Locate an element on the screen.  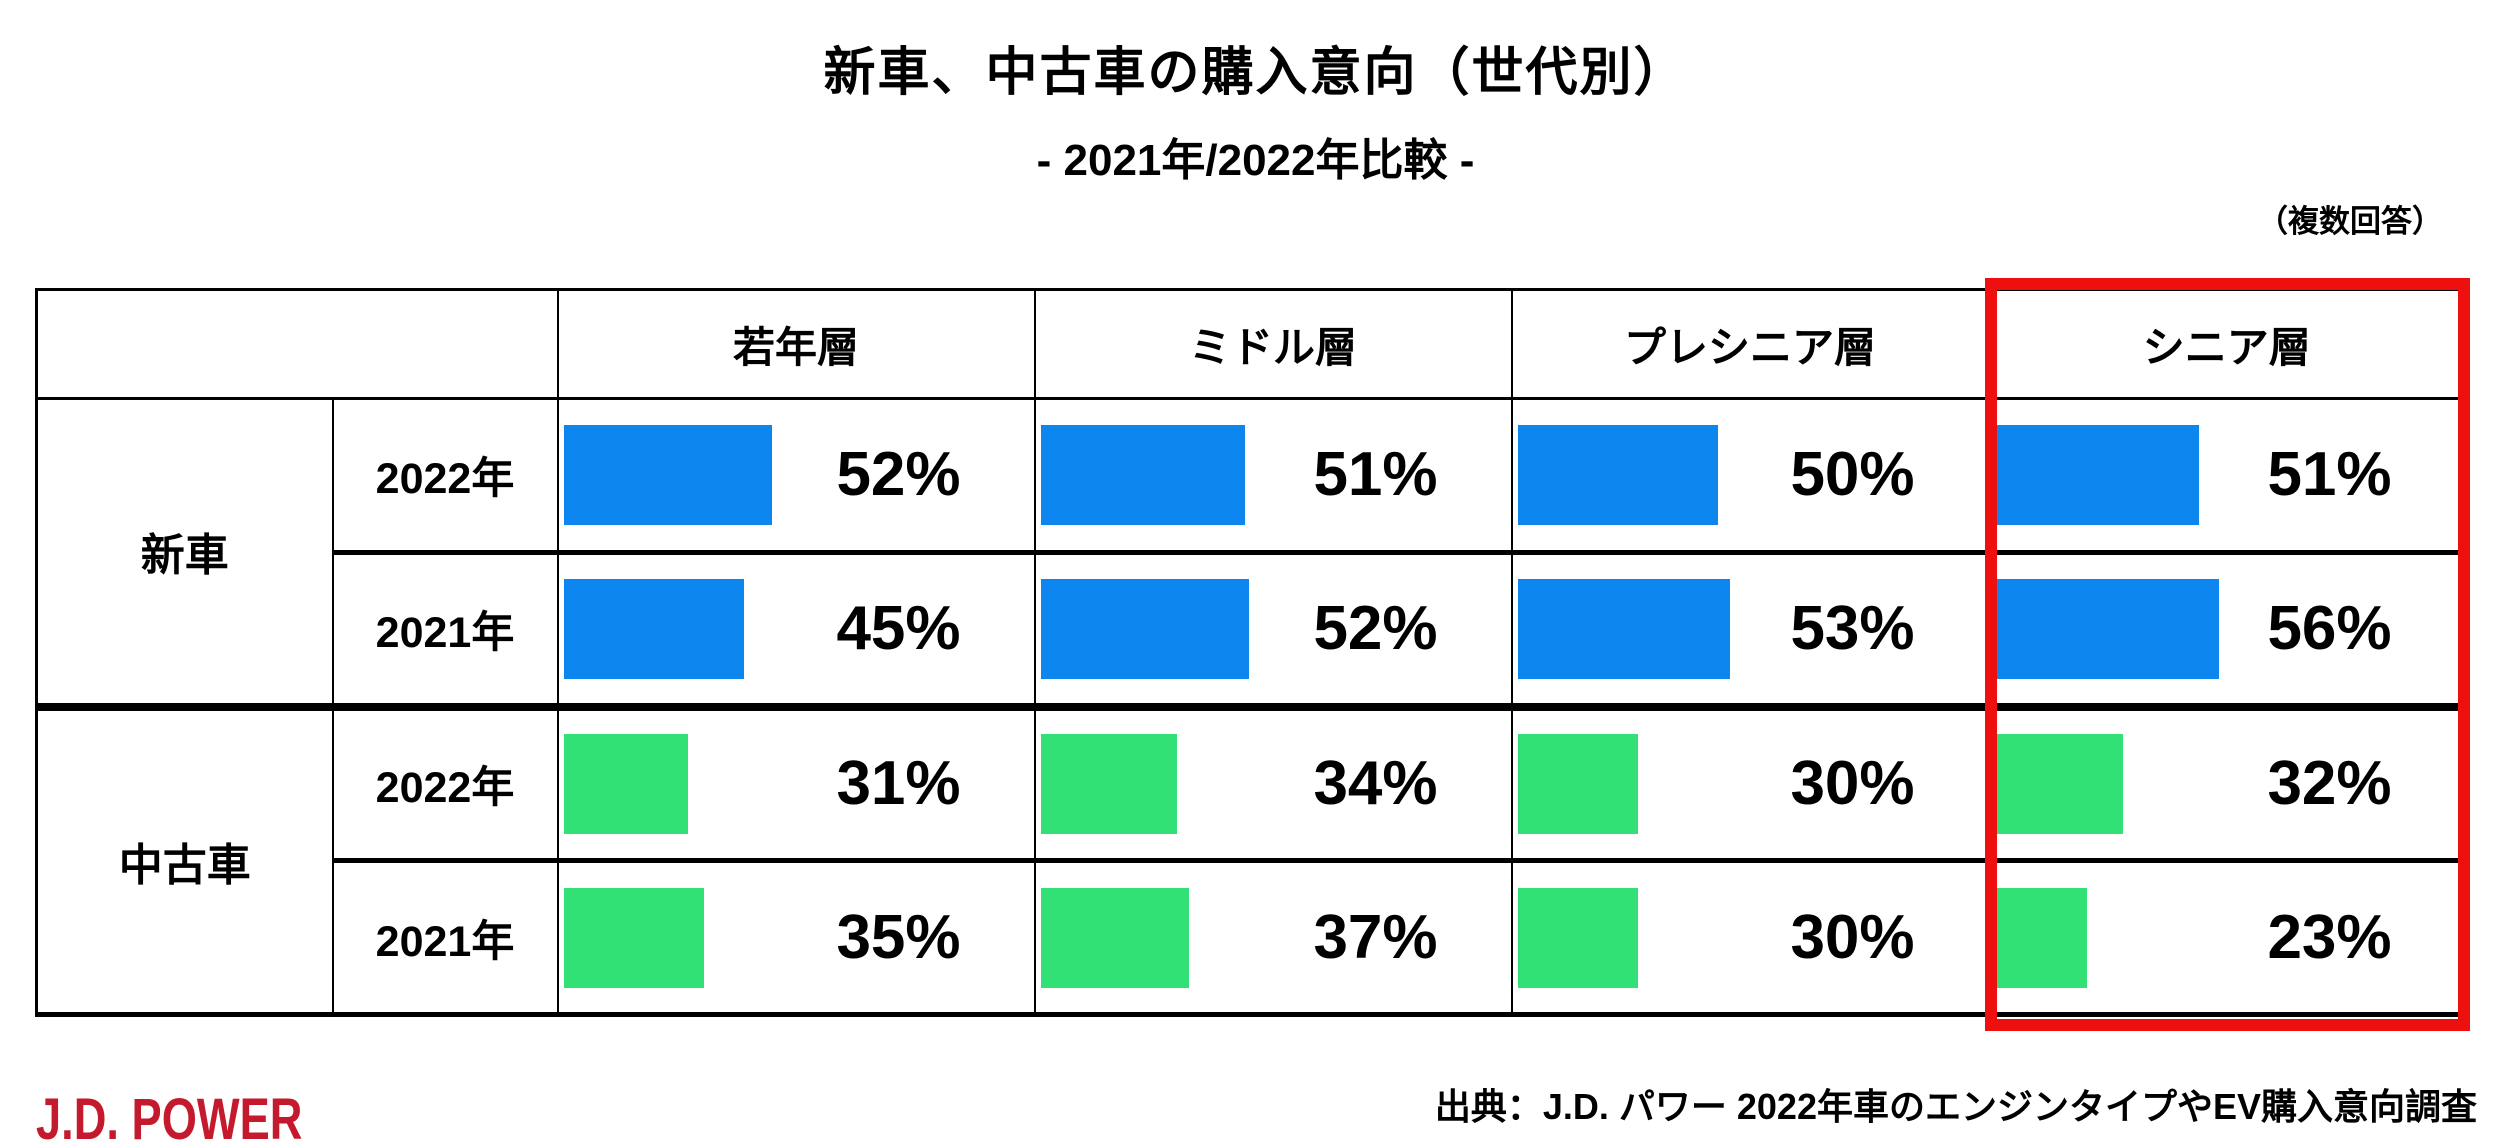
header-cell-category-1: ミドル層 is located at coordinates (1273, 344).